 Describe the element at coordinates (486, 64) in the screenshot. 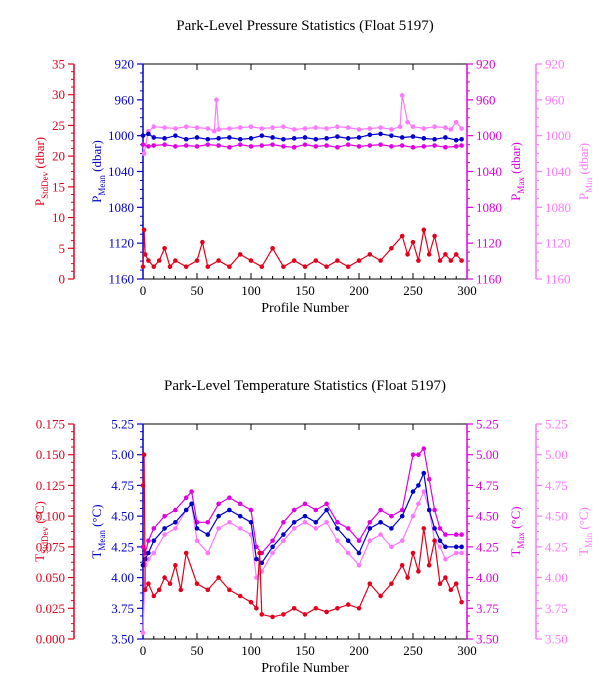

I see `y-tick-label-max: 920` at that location.